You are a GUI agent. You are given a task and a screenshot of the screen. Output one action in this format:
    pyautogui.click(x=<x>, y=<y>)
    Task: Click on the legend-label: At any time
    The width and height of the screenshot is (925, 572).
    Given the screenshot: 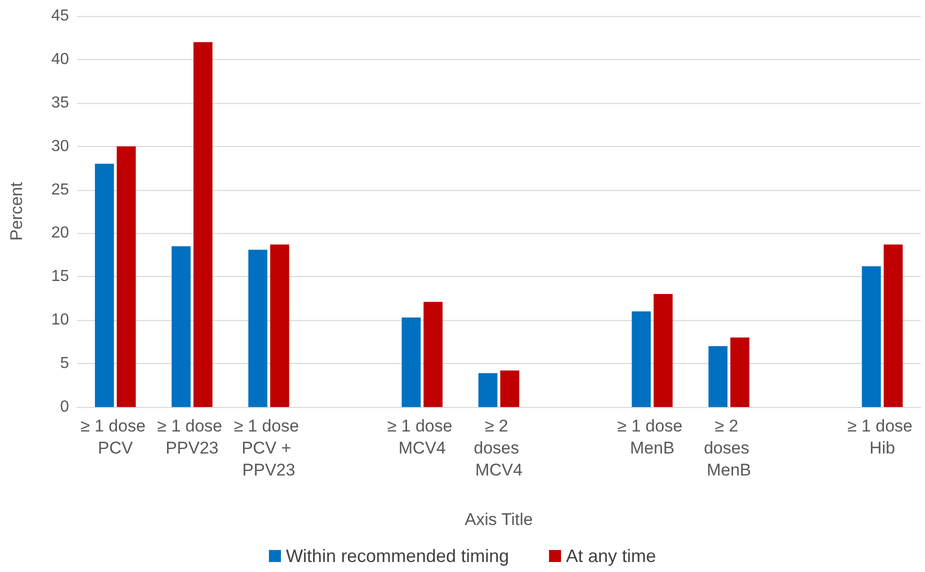 What is the action you would take?
    pyautogui.click(x=611, y=556)
    